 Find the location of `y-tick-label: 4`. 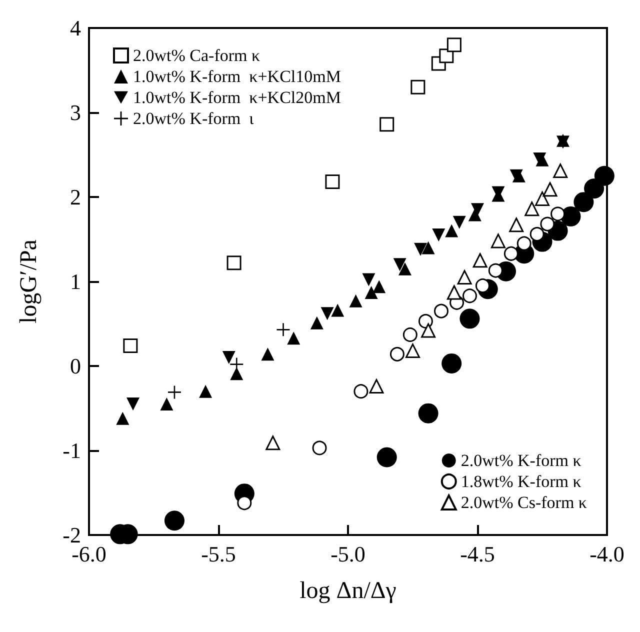

y-tick-label: 4 is located at coordinates (75, 28).